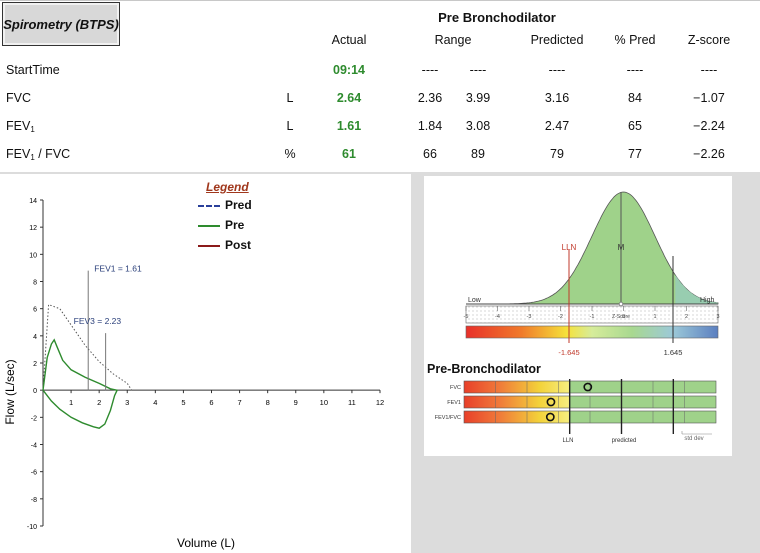  Describe the element at coordinates (380, 0) in the screenshot. I see `top-divider` at that location.